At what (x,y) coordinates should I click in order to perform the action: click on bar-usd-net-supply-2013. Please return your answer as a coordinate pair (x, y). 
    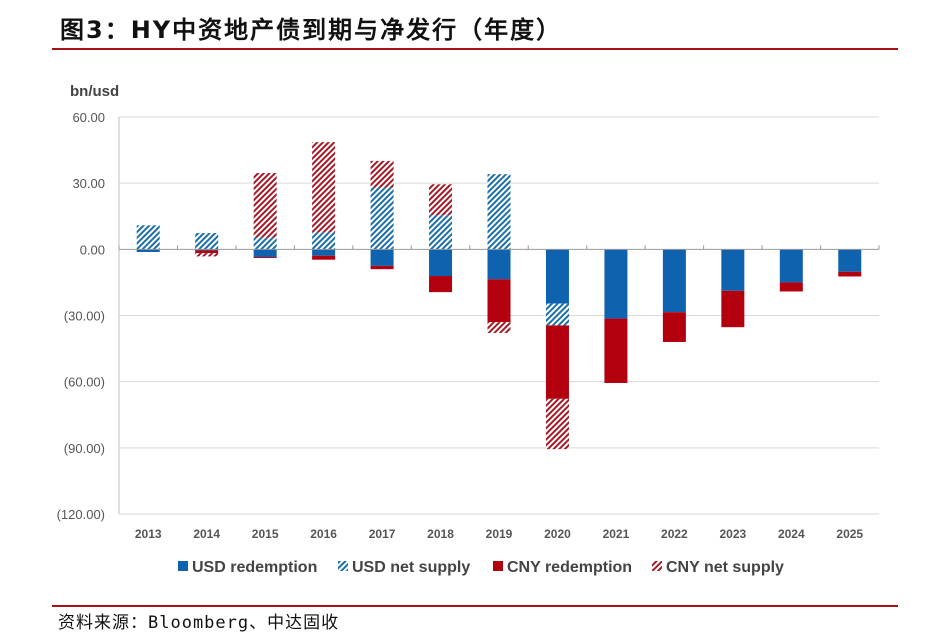
    Looking at the image, I should click on (148, 237).